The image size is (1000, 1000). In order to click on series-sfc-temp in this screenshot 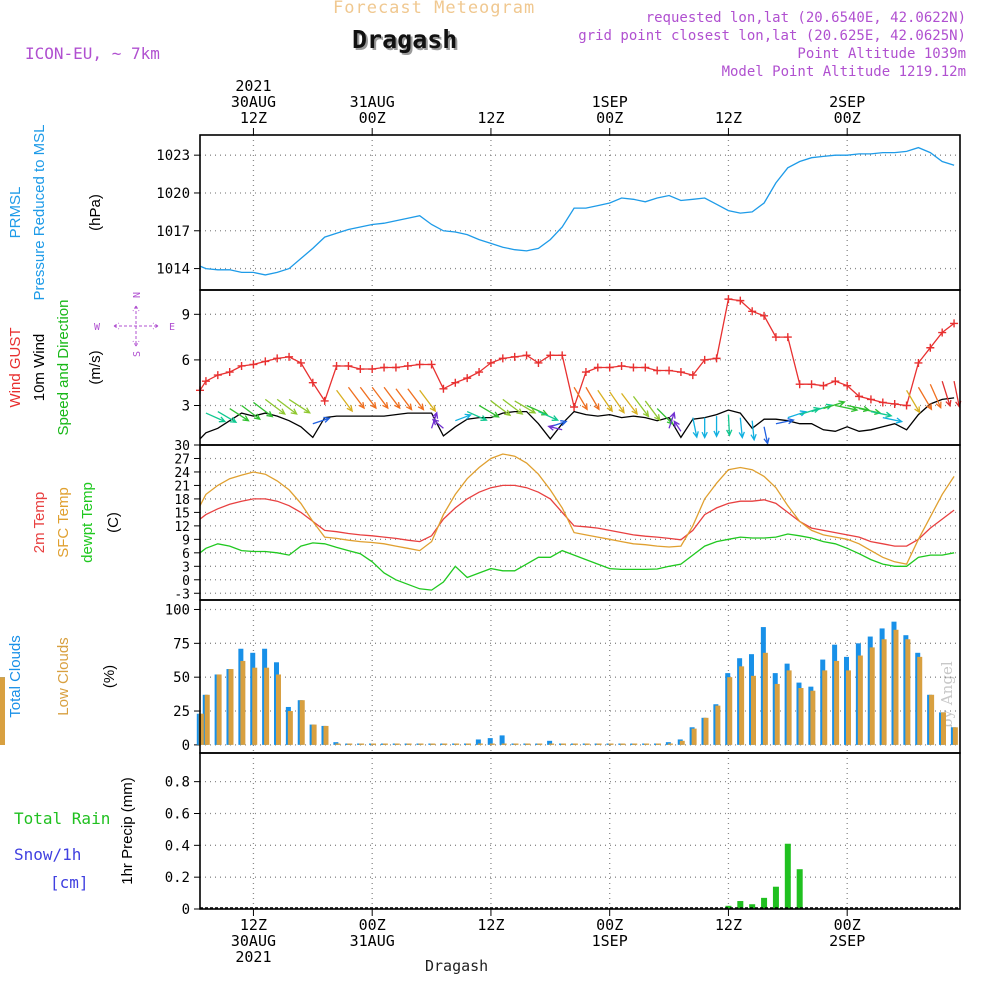, I will do `click(577, 509)`.